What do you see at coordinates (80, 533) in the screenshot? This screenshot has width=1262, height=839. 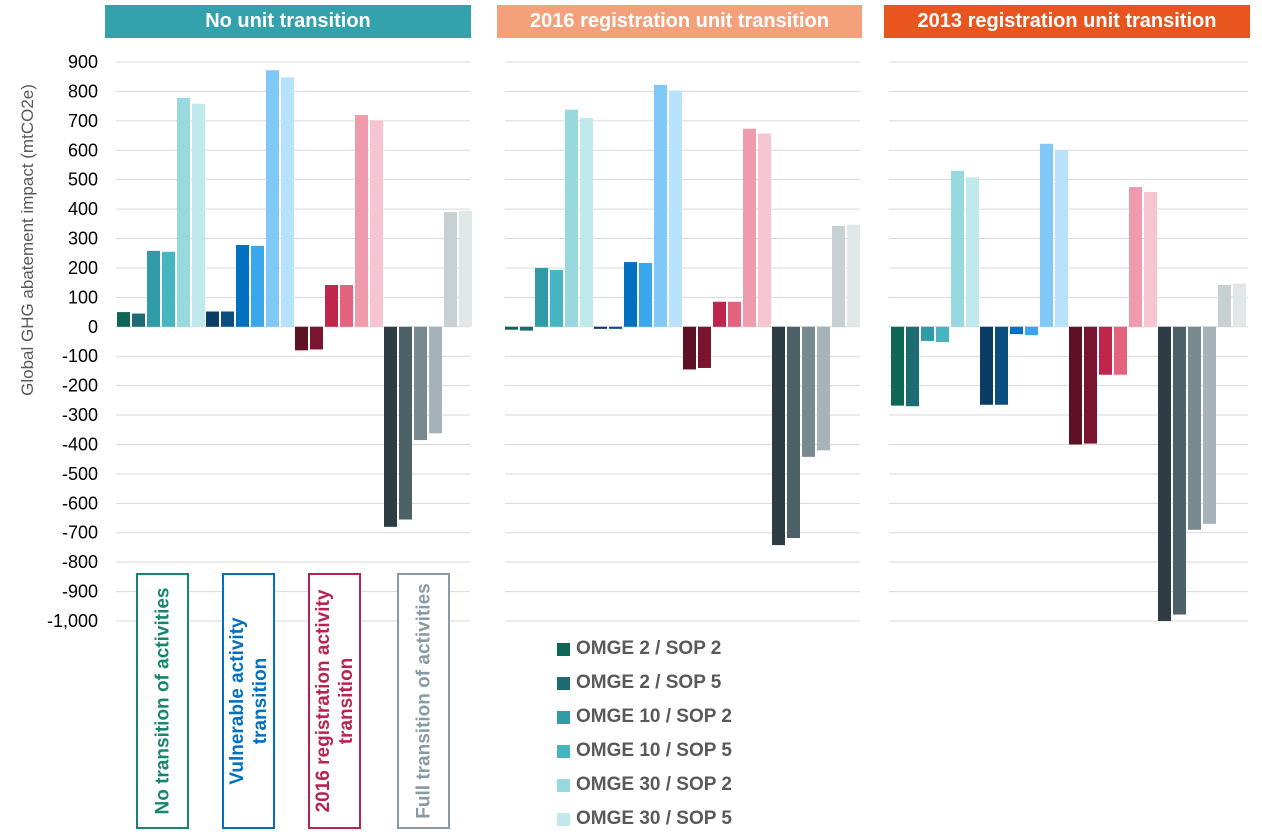 I see `y-tick-label: -700` at bounding box center [80, 533].